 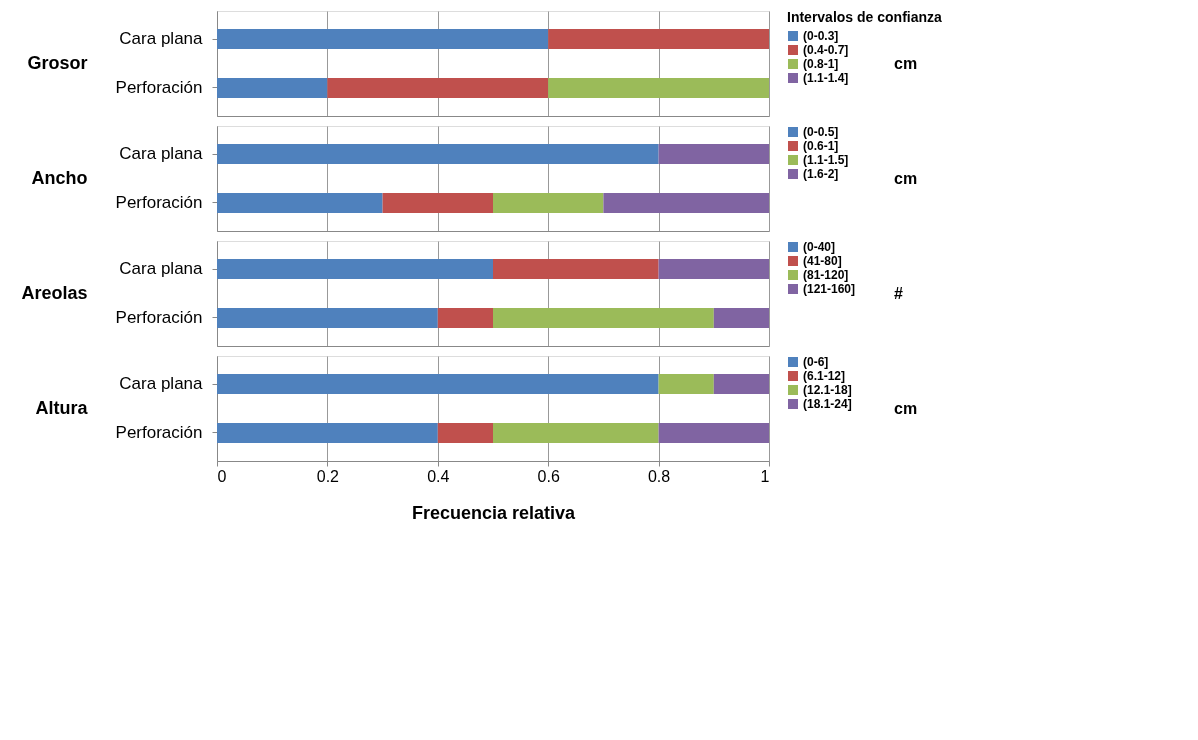 What do you see at coordinates (494, 512) in the screenshot?
I see `x-axis-title: Frecuencia relativa` at bounding box center [494, 512].